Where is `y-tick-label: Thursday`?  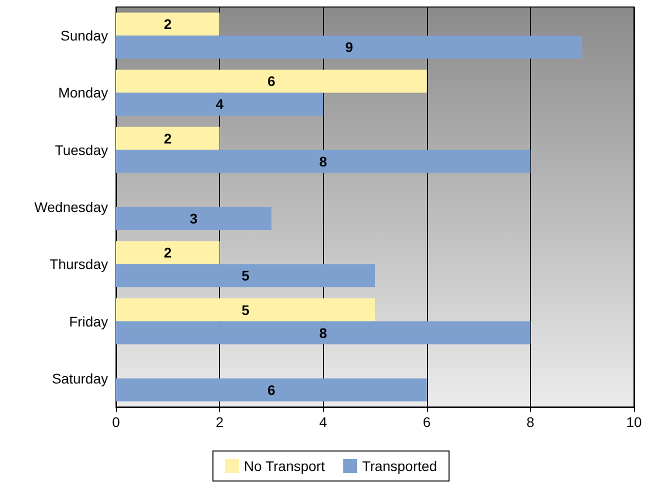
y-tick-label: Thursday is located at coordinates (79, 264).